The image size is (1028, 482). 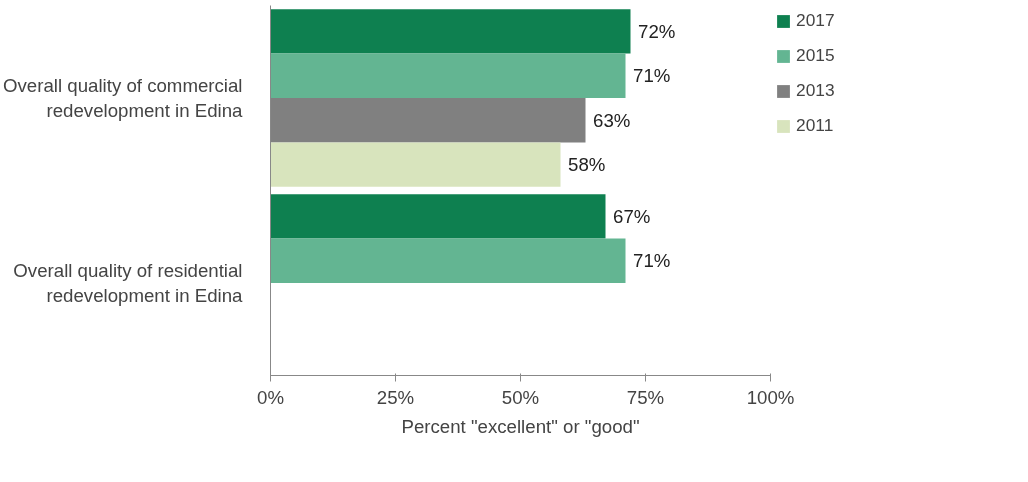 What do you see at coordinates (520, 426) in the screenshot?
I see `x-axis-title: Percent "excellent" or "good"` at bounding box center [520, 426].